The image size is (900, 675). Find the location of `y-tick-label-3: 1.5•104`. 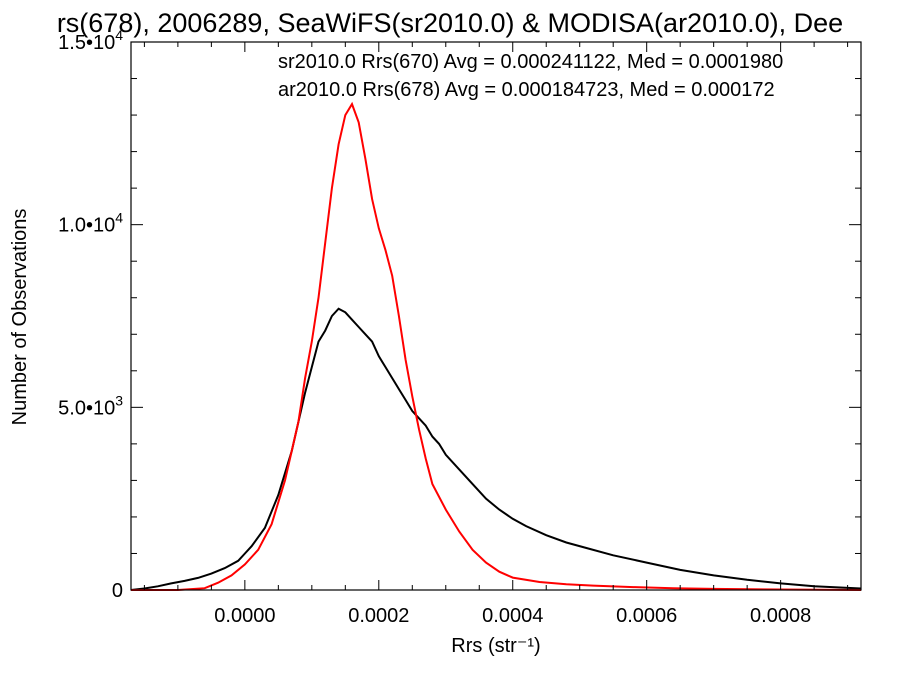

y-tick-label-3: 1.5•104 is located at coordinates (90, 40).